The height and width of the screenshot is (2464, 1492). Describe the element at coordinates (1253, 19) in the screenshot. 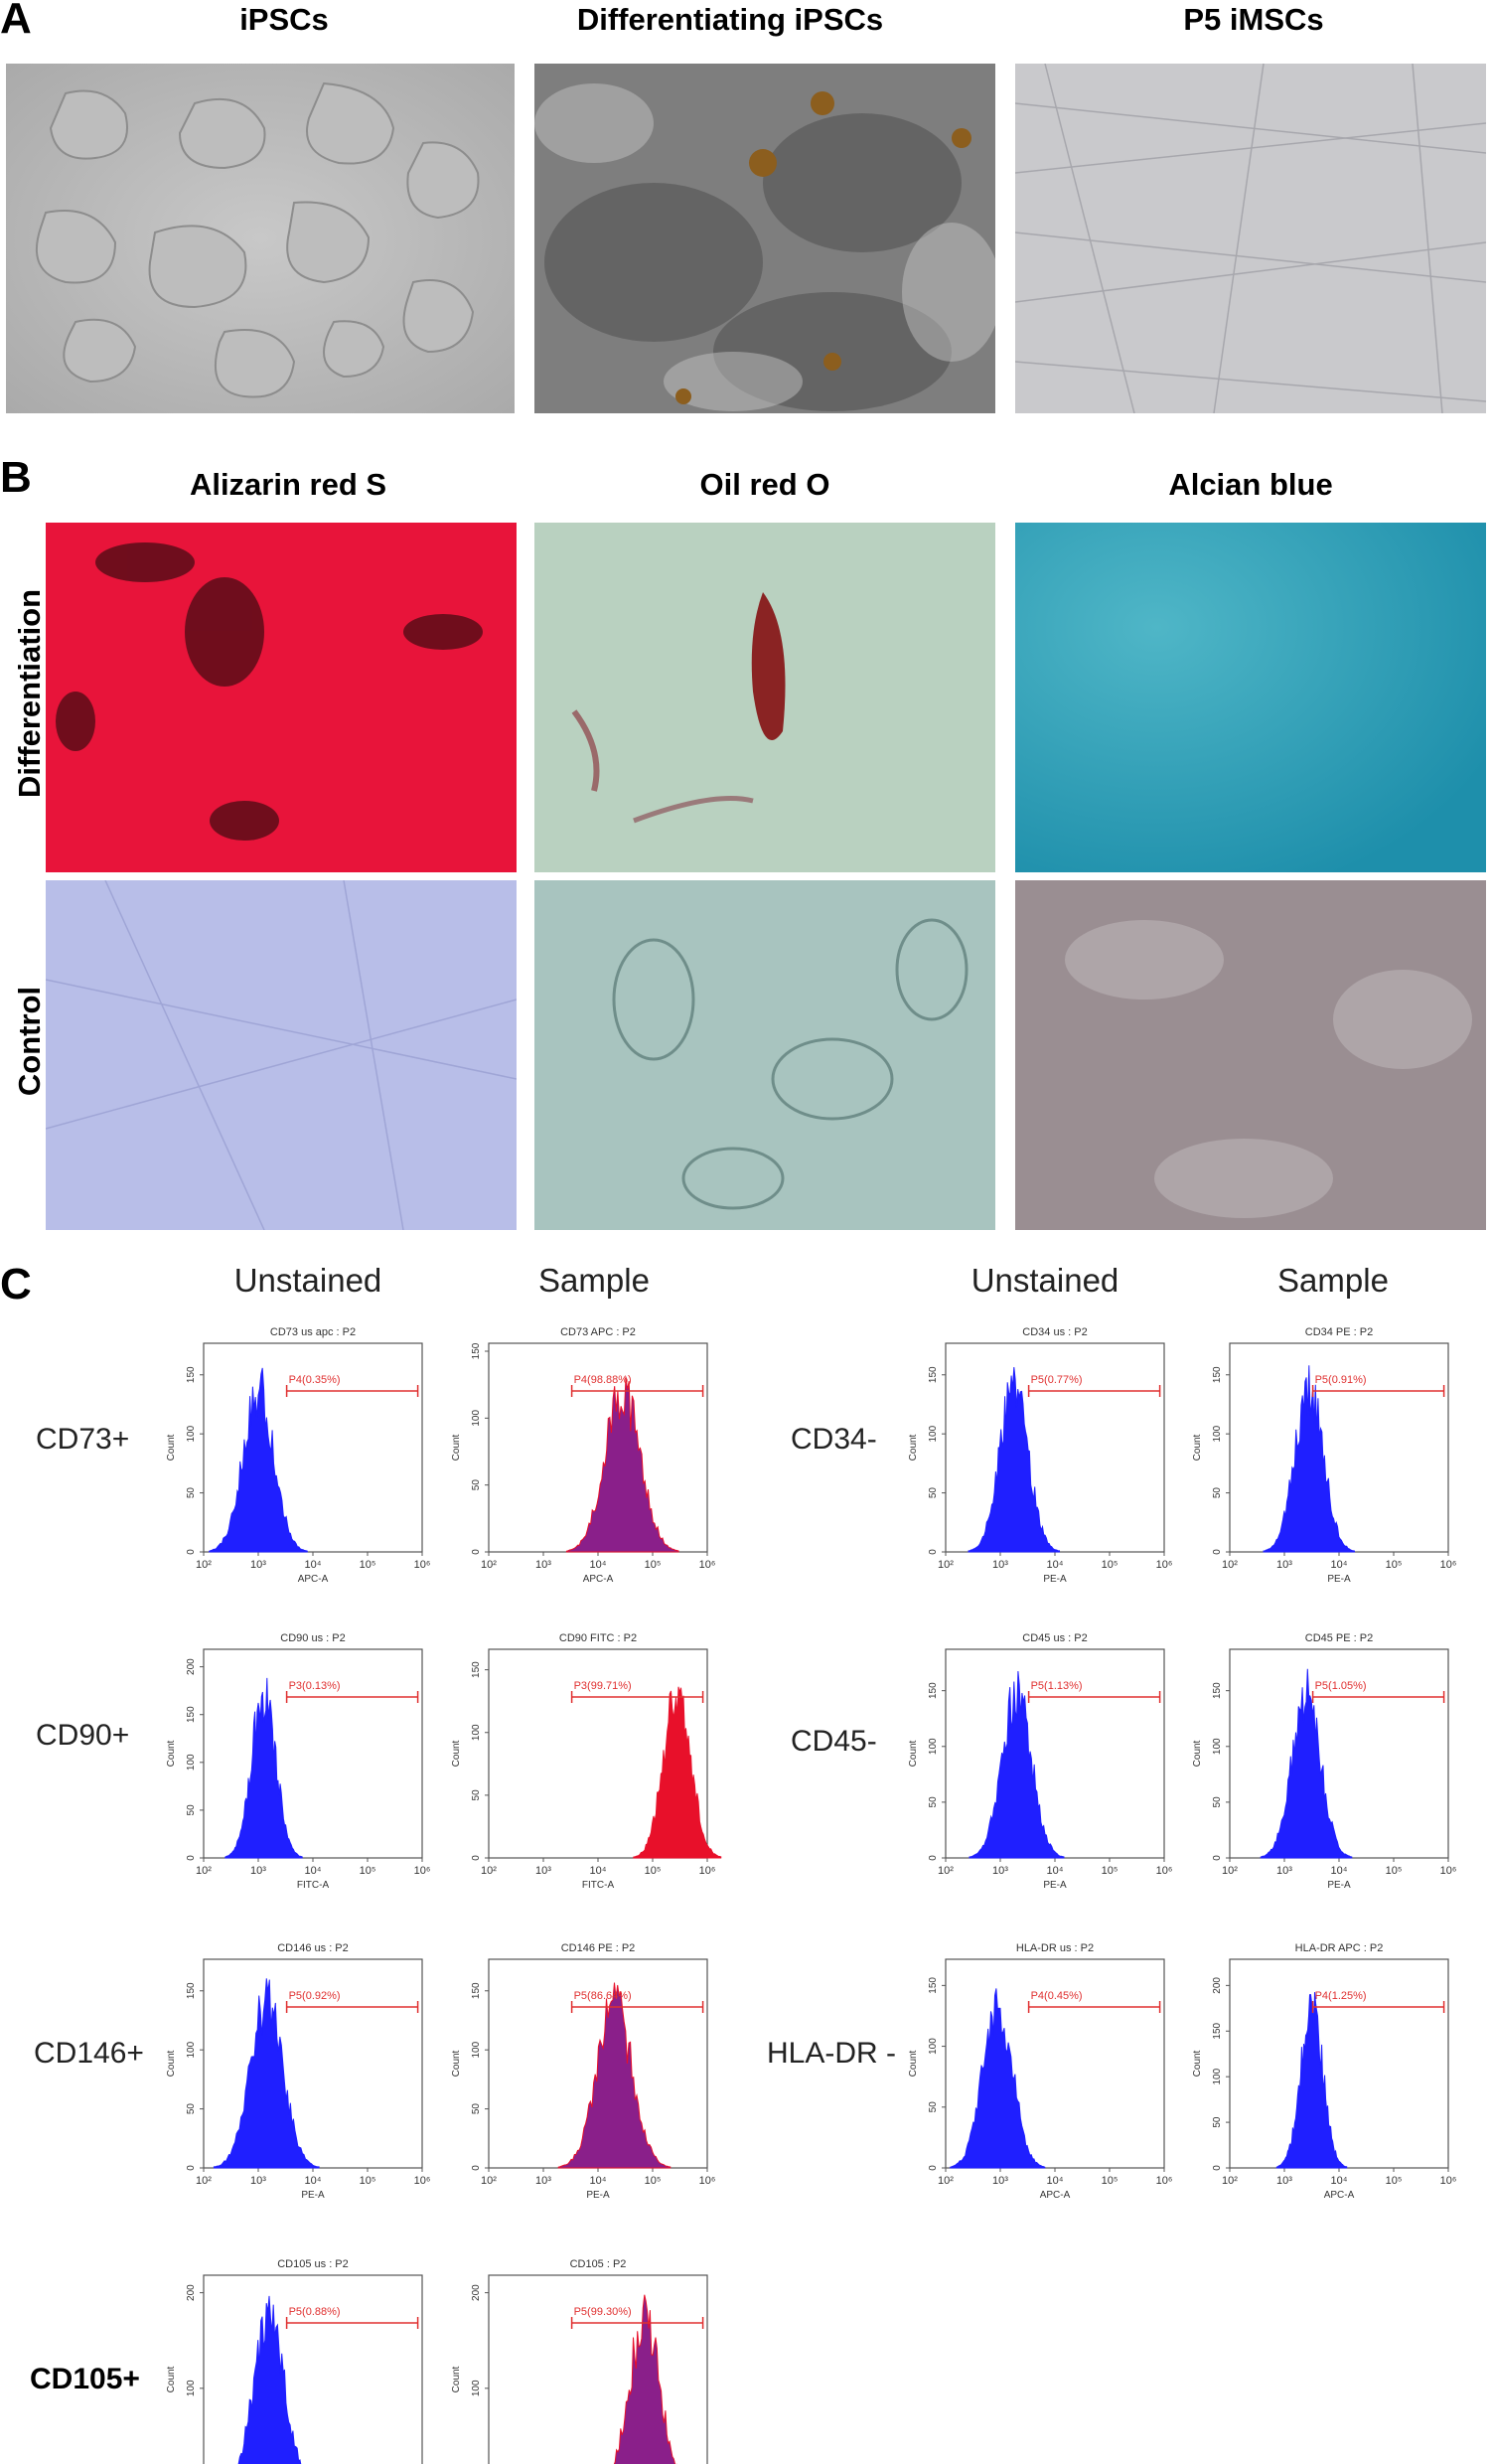

I see `panel-a-title-p5: P5 iMSCs` at that location.